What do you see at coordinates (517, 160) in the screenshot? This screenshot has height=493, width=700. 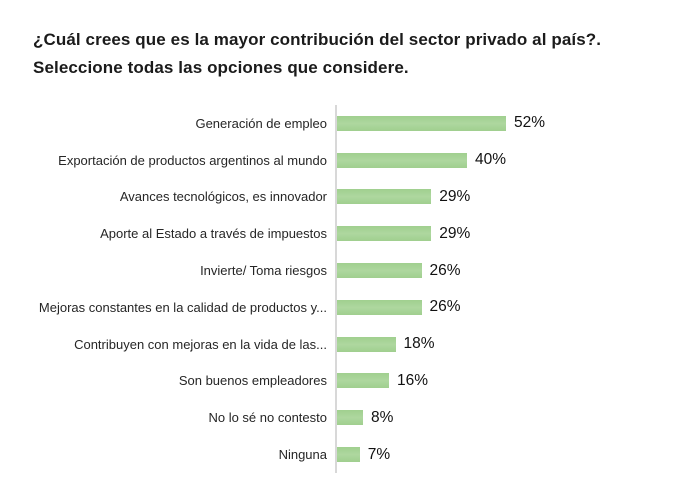 I see `plot-area: 40%` at bounding box center [517, 160].